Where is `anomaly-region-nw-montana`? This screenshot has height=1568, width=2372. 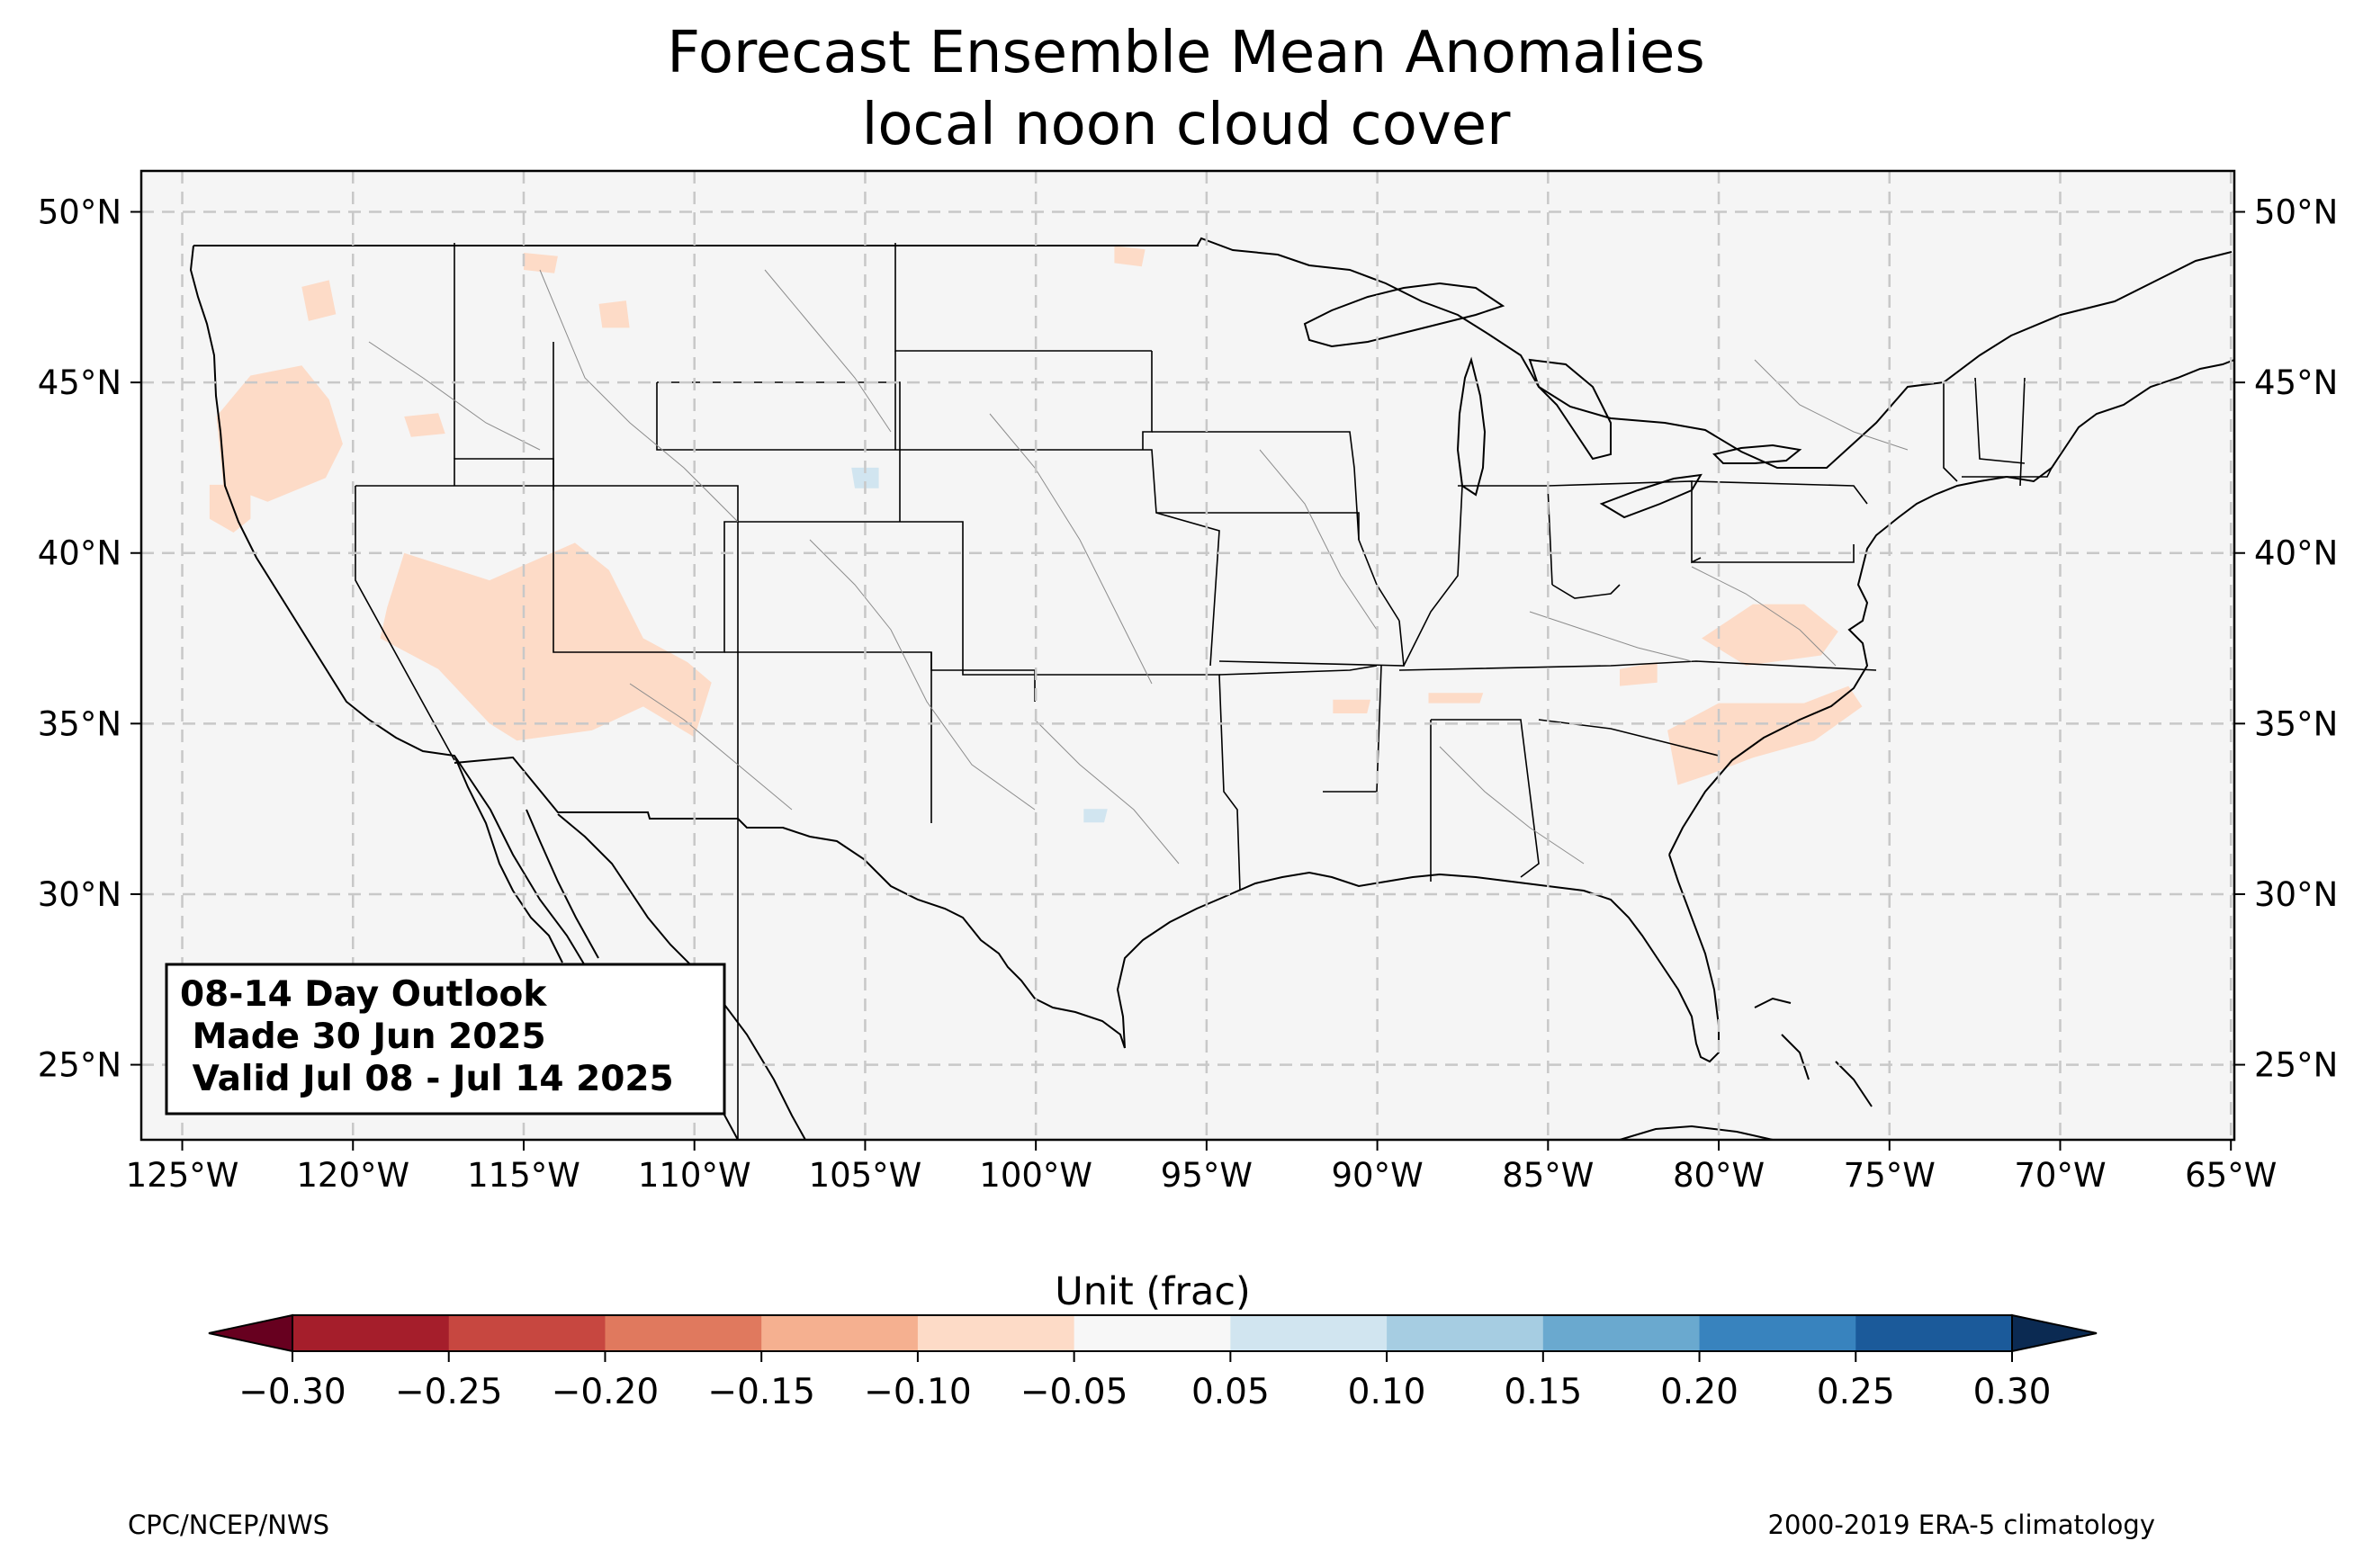 anomaly-region-nw-montana is located at coordinates (541, 263).